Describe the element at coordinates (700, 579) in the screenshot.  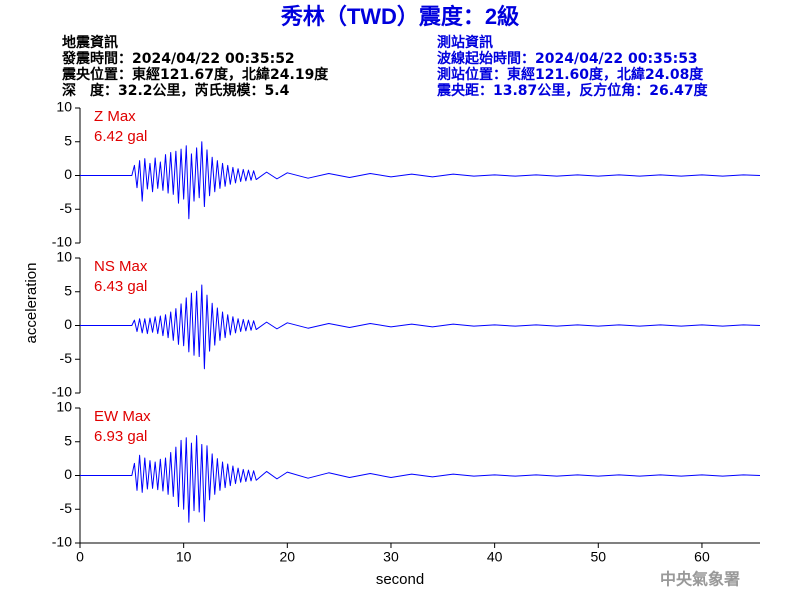
I see `footer: 中央氣象署` at that location.